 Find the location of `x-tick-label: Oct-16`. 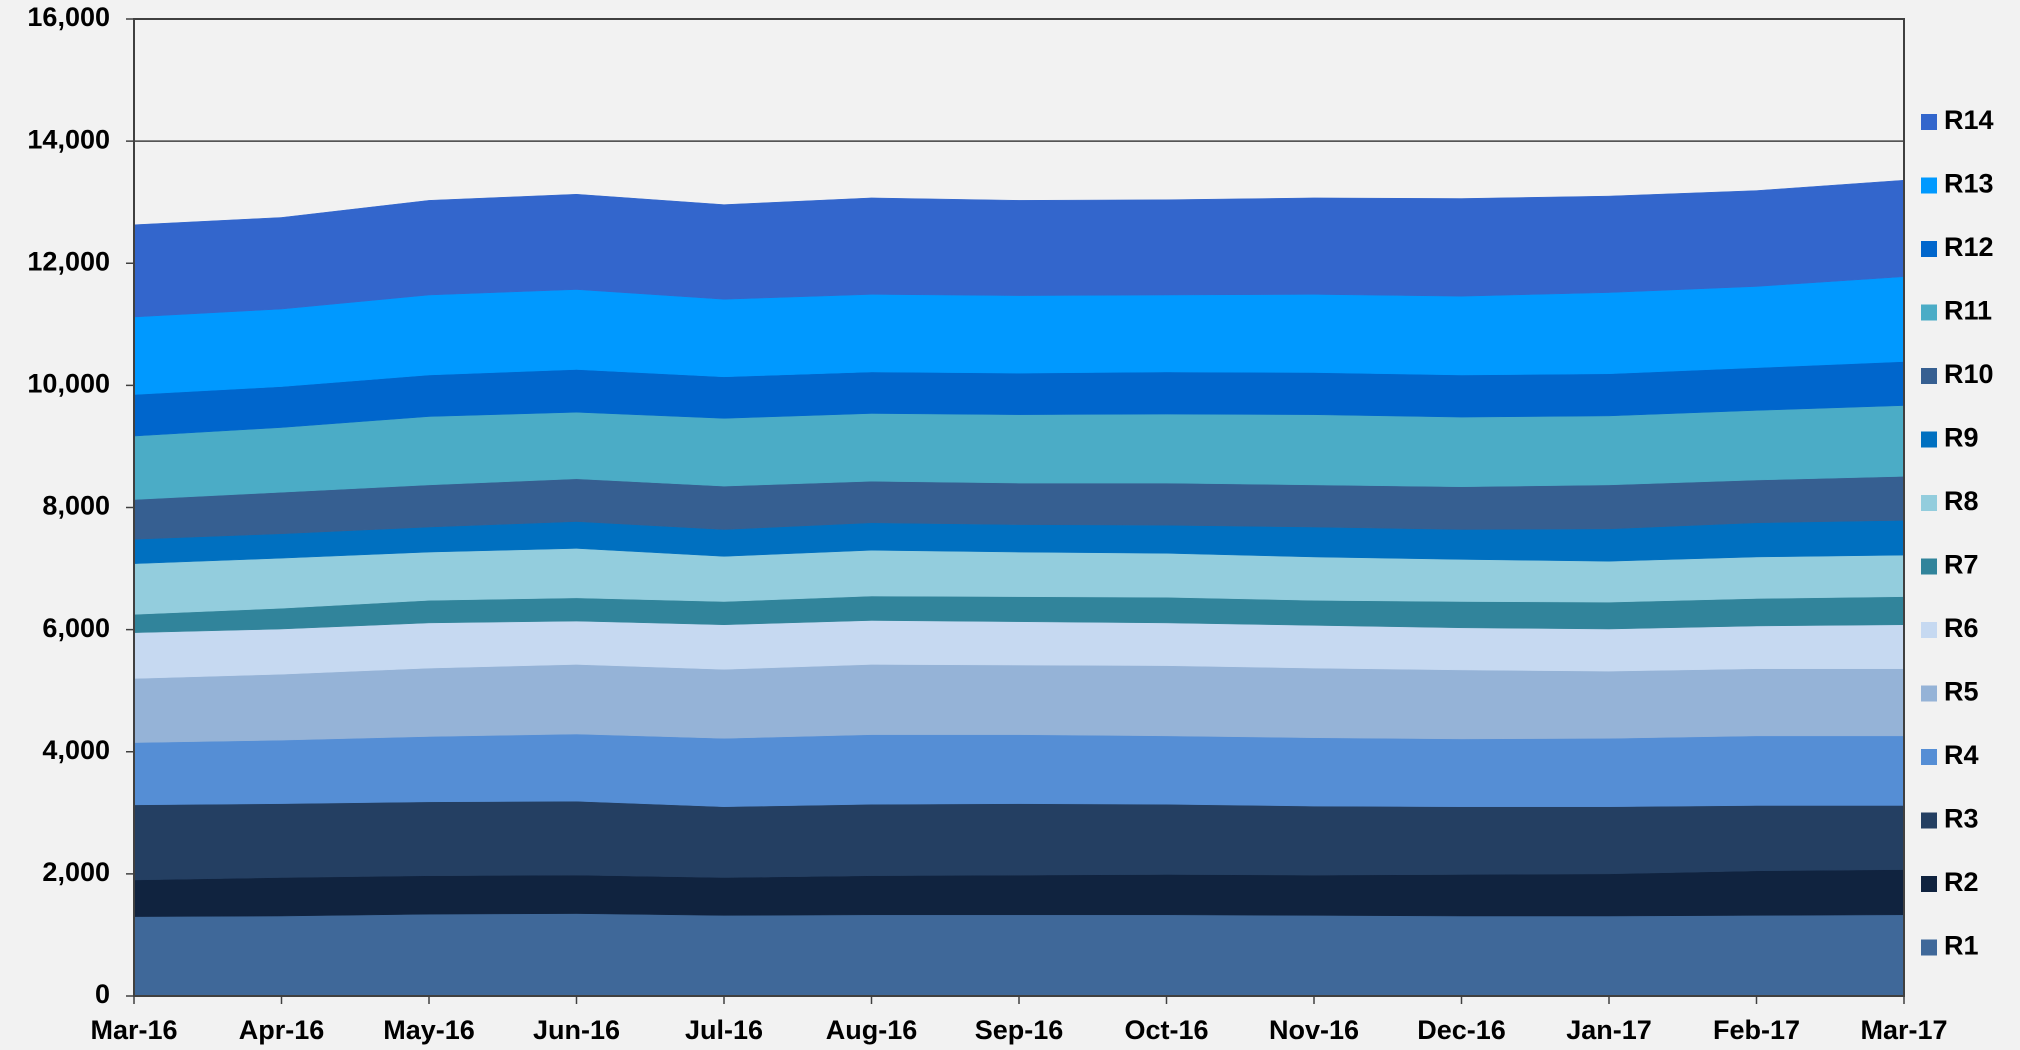

x-tick-label: Oct-16 is located at coordinates (1166, 1030).